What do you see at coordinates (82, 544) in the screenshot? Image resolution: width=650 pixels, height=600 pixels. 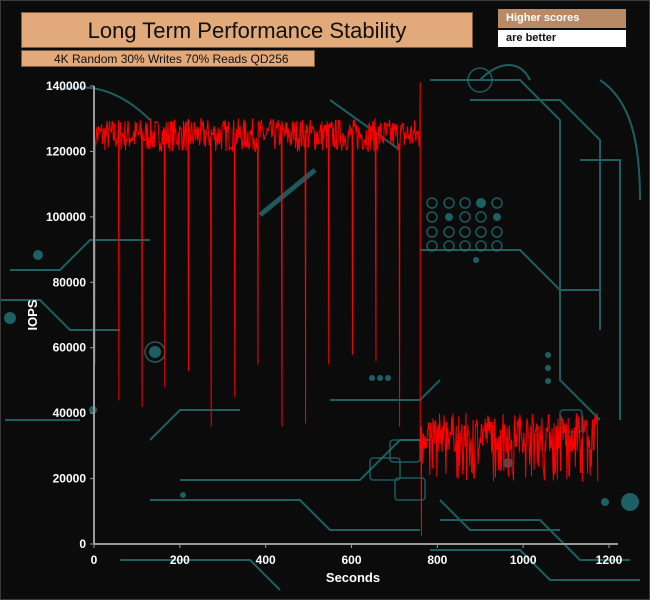 I see `y-tick-label: 0` at bounding box center [82, 544].